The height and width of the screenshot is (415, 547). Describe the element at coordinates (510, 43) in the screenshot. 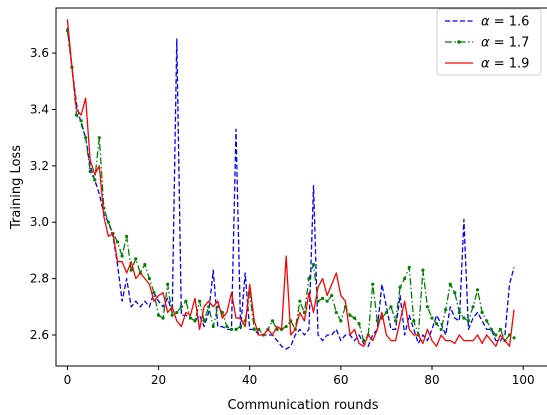

I see `legend-label-value: = 1.7` at that location.